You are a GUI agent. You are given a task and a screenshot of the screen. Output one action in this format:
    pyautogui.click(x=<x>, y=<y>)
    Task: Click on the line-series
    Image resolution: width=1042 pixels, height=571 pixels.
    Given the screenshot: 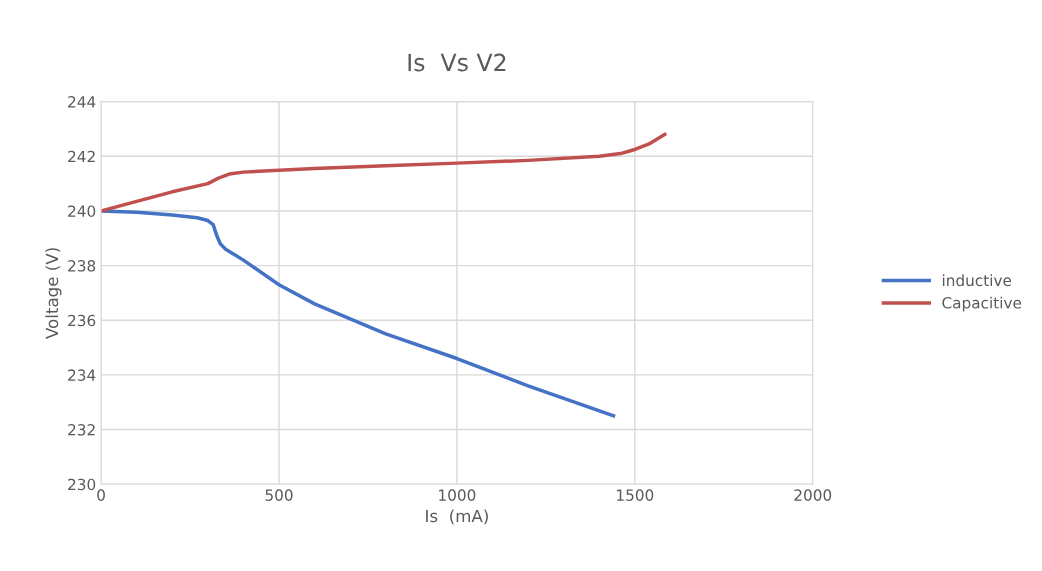 What is the action you would take?
    pyautogui.click(x=384, y=172)
    